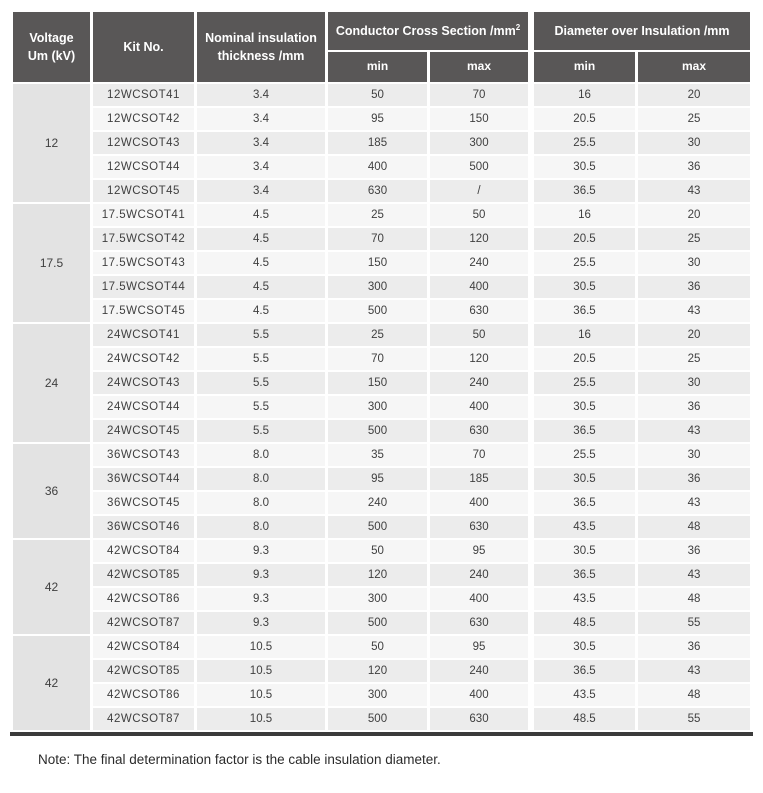 This screenshot has height=793, width=763. What do you see at coordinates (377, 455) in the screenshot?
I see `conductor-min-cell: 35` at bounding box center [377, 455].